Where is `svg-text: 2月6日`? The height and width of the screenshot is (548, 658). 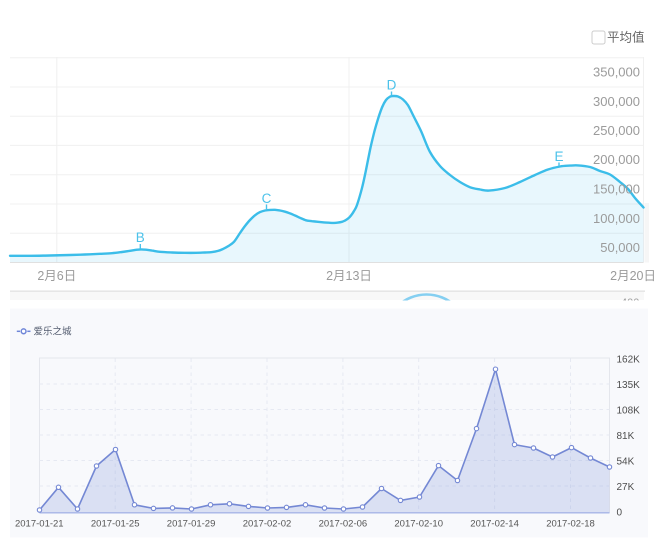 svg-text: 2月6日 is located at coordinates (56, 276).